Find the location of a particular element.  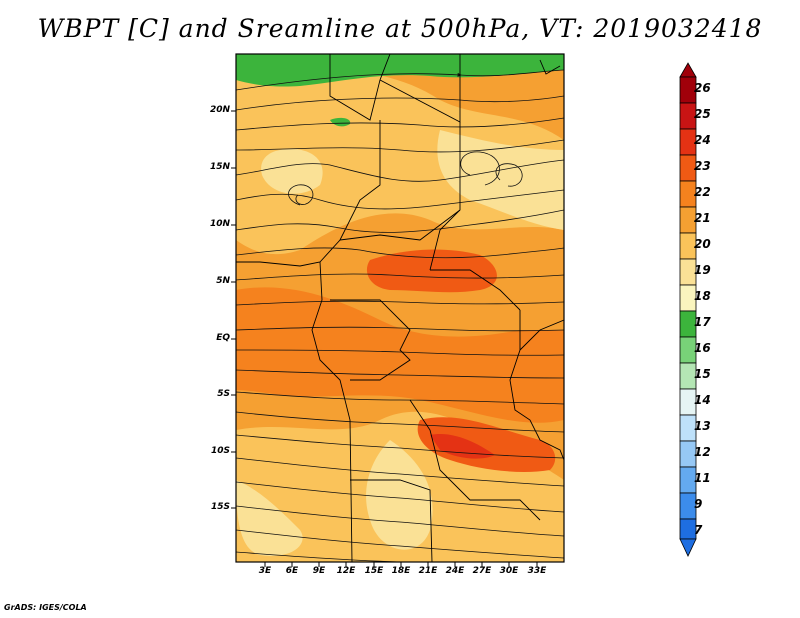

colorbar-label: 23 is located at coordinates (702, 166).